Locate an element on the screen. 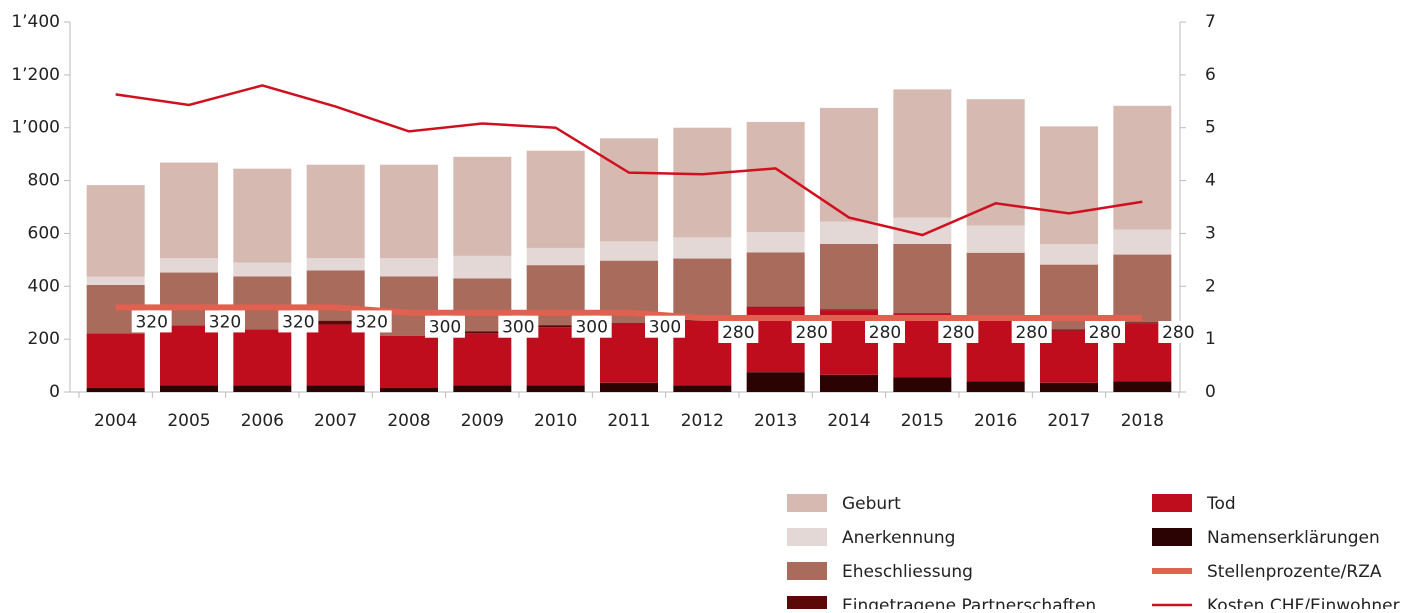 This screenshot has height=613, width=1414. x-tick-label: 2010 is located at coordinates (555, 421).